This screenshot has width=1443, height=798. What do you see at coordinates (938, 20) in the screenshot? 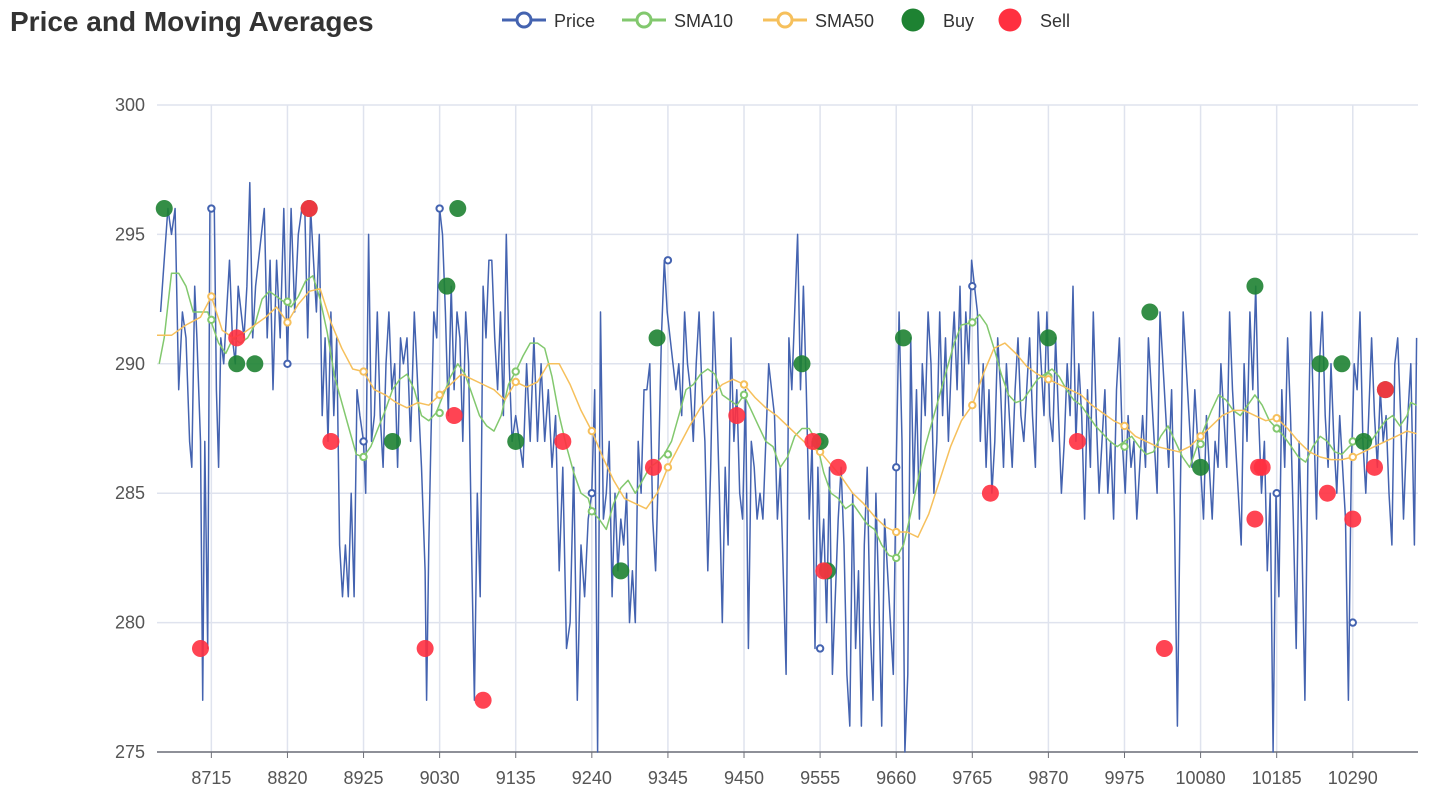
I see `legend-item-buy: Buy` at bounding box center [938, 20].